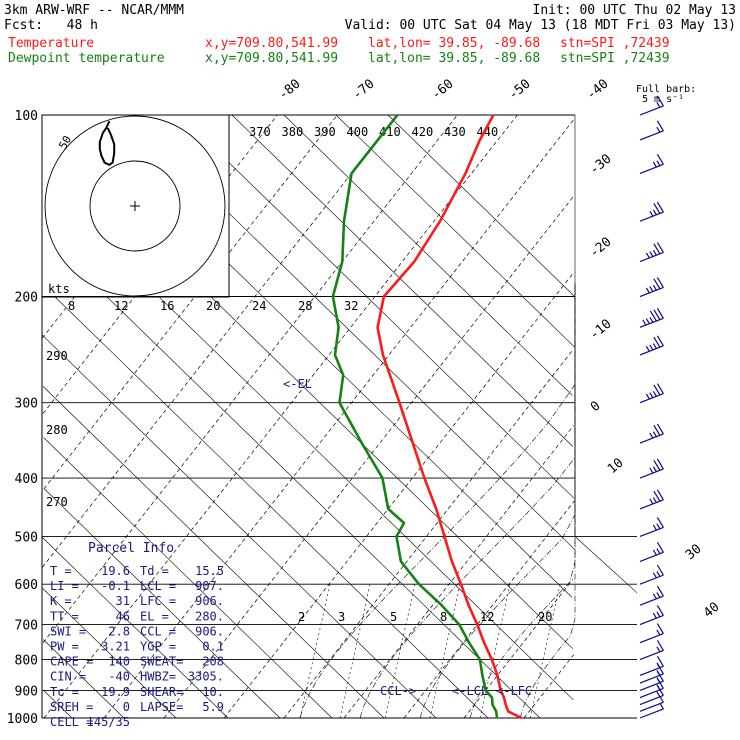 The width and height of the screenshot is (740, 740). I want to click on right-skew-edge, so click(606, 565).